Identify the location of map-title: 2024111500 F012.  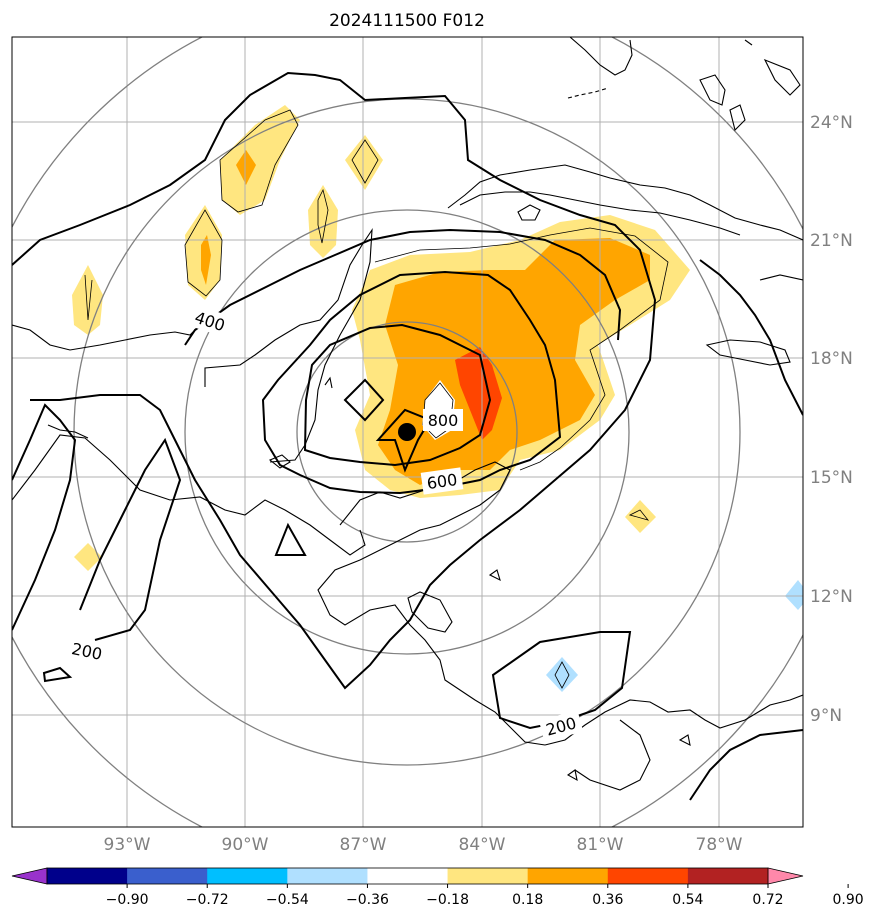
(407, 21).